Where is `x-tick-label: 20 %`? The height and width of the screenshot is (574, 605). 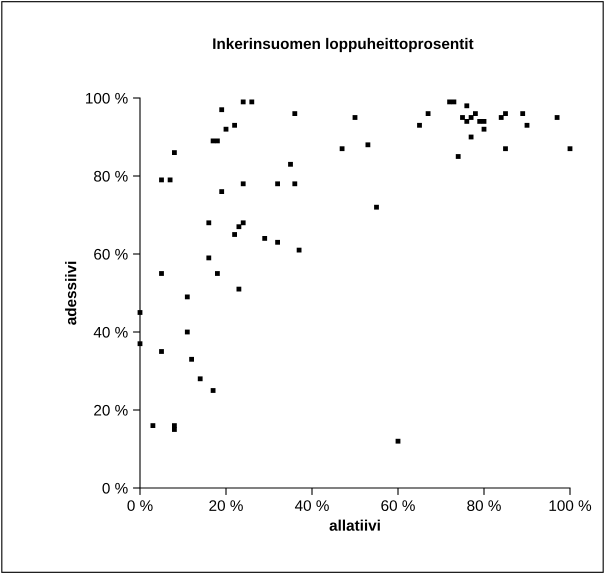
x-tick-label: 20 % is located at coordinates (226, 506).